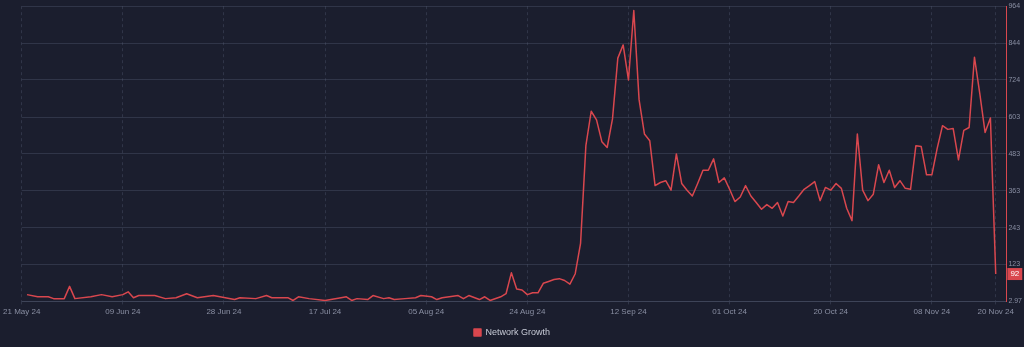 This screenshot has width=1024, height=347. What do you see at coordinates (325, 312) in the screenshot?
I see `x-tick-label: 17 Jul 24` at bounding box center [325, 312].